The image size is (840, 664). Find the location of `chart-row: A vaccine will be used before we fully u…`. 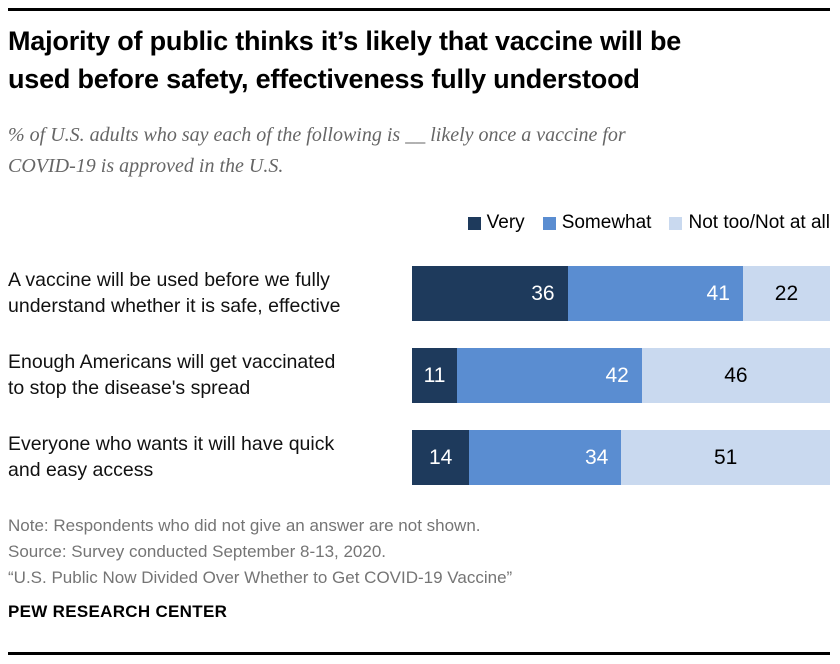

chart-row: A vaccine will be used before we fully u… is located at coordinates (419, 293).